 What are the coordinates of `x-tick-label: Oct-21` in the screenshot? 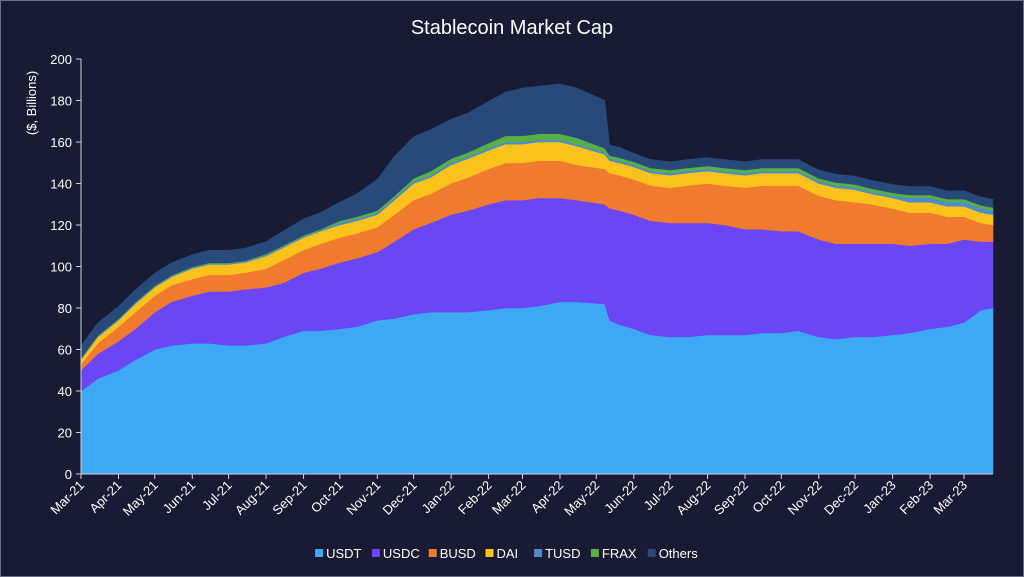 It's located at (327, 497).